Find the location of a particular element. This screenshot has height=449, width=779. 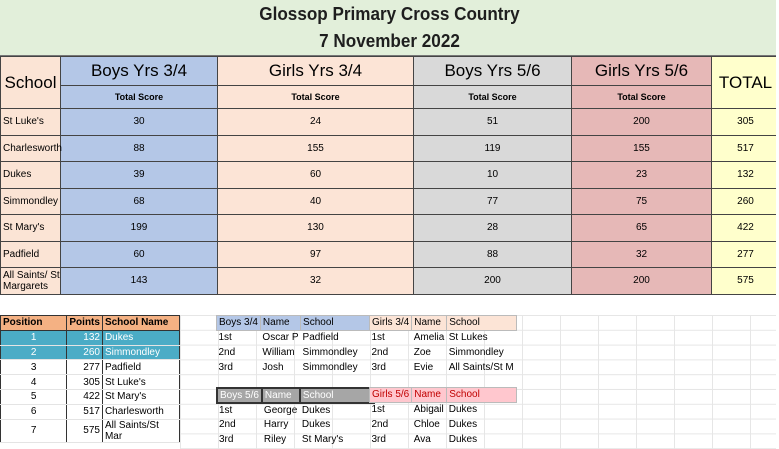

score-cell: 51 is located at coordinates (492, 122).